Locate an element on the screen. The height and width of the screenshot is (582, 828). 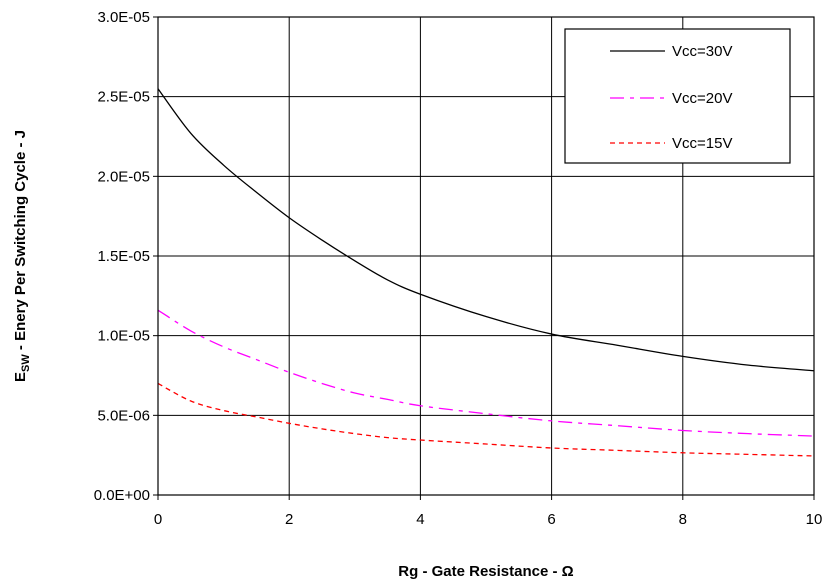
y-tick-label: 2.0E-05 is located at coordinates (123, 176).